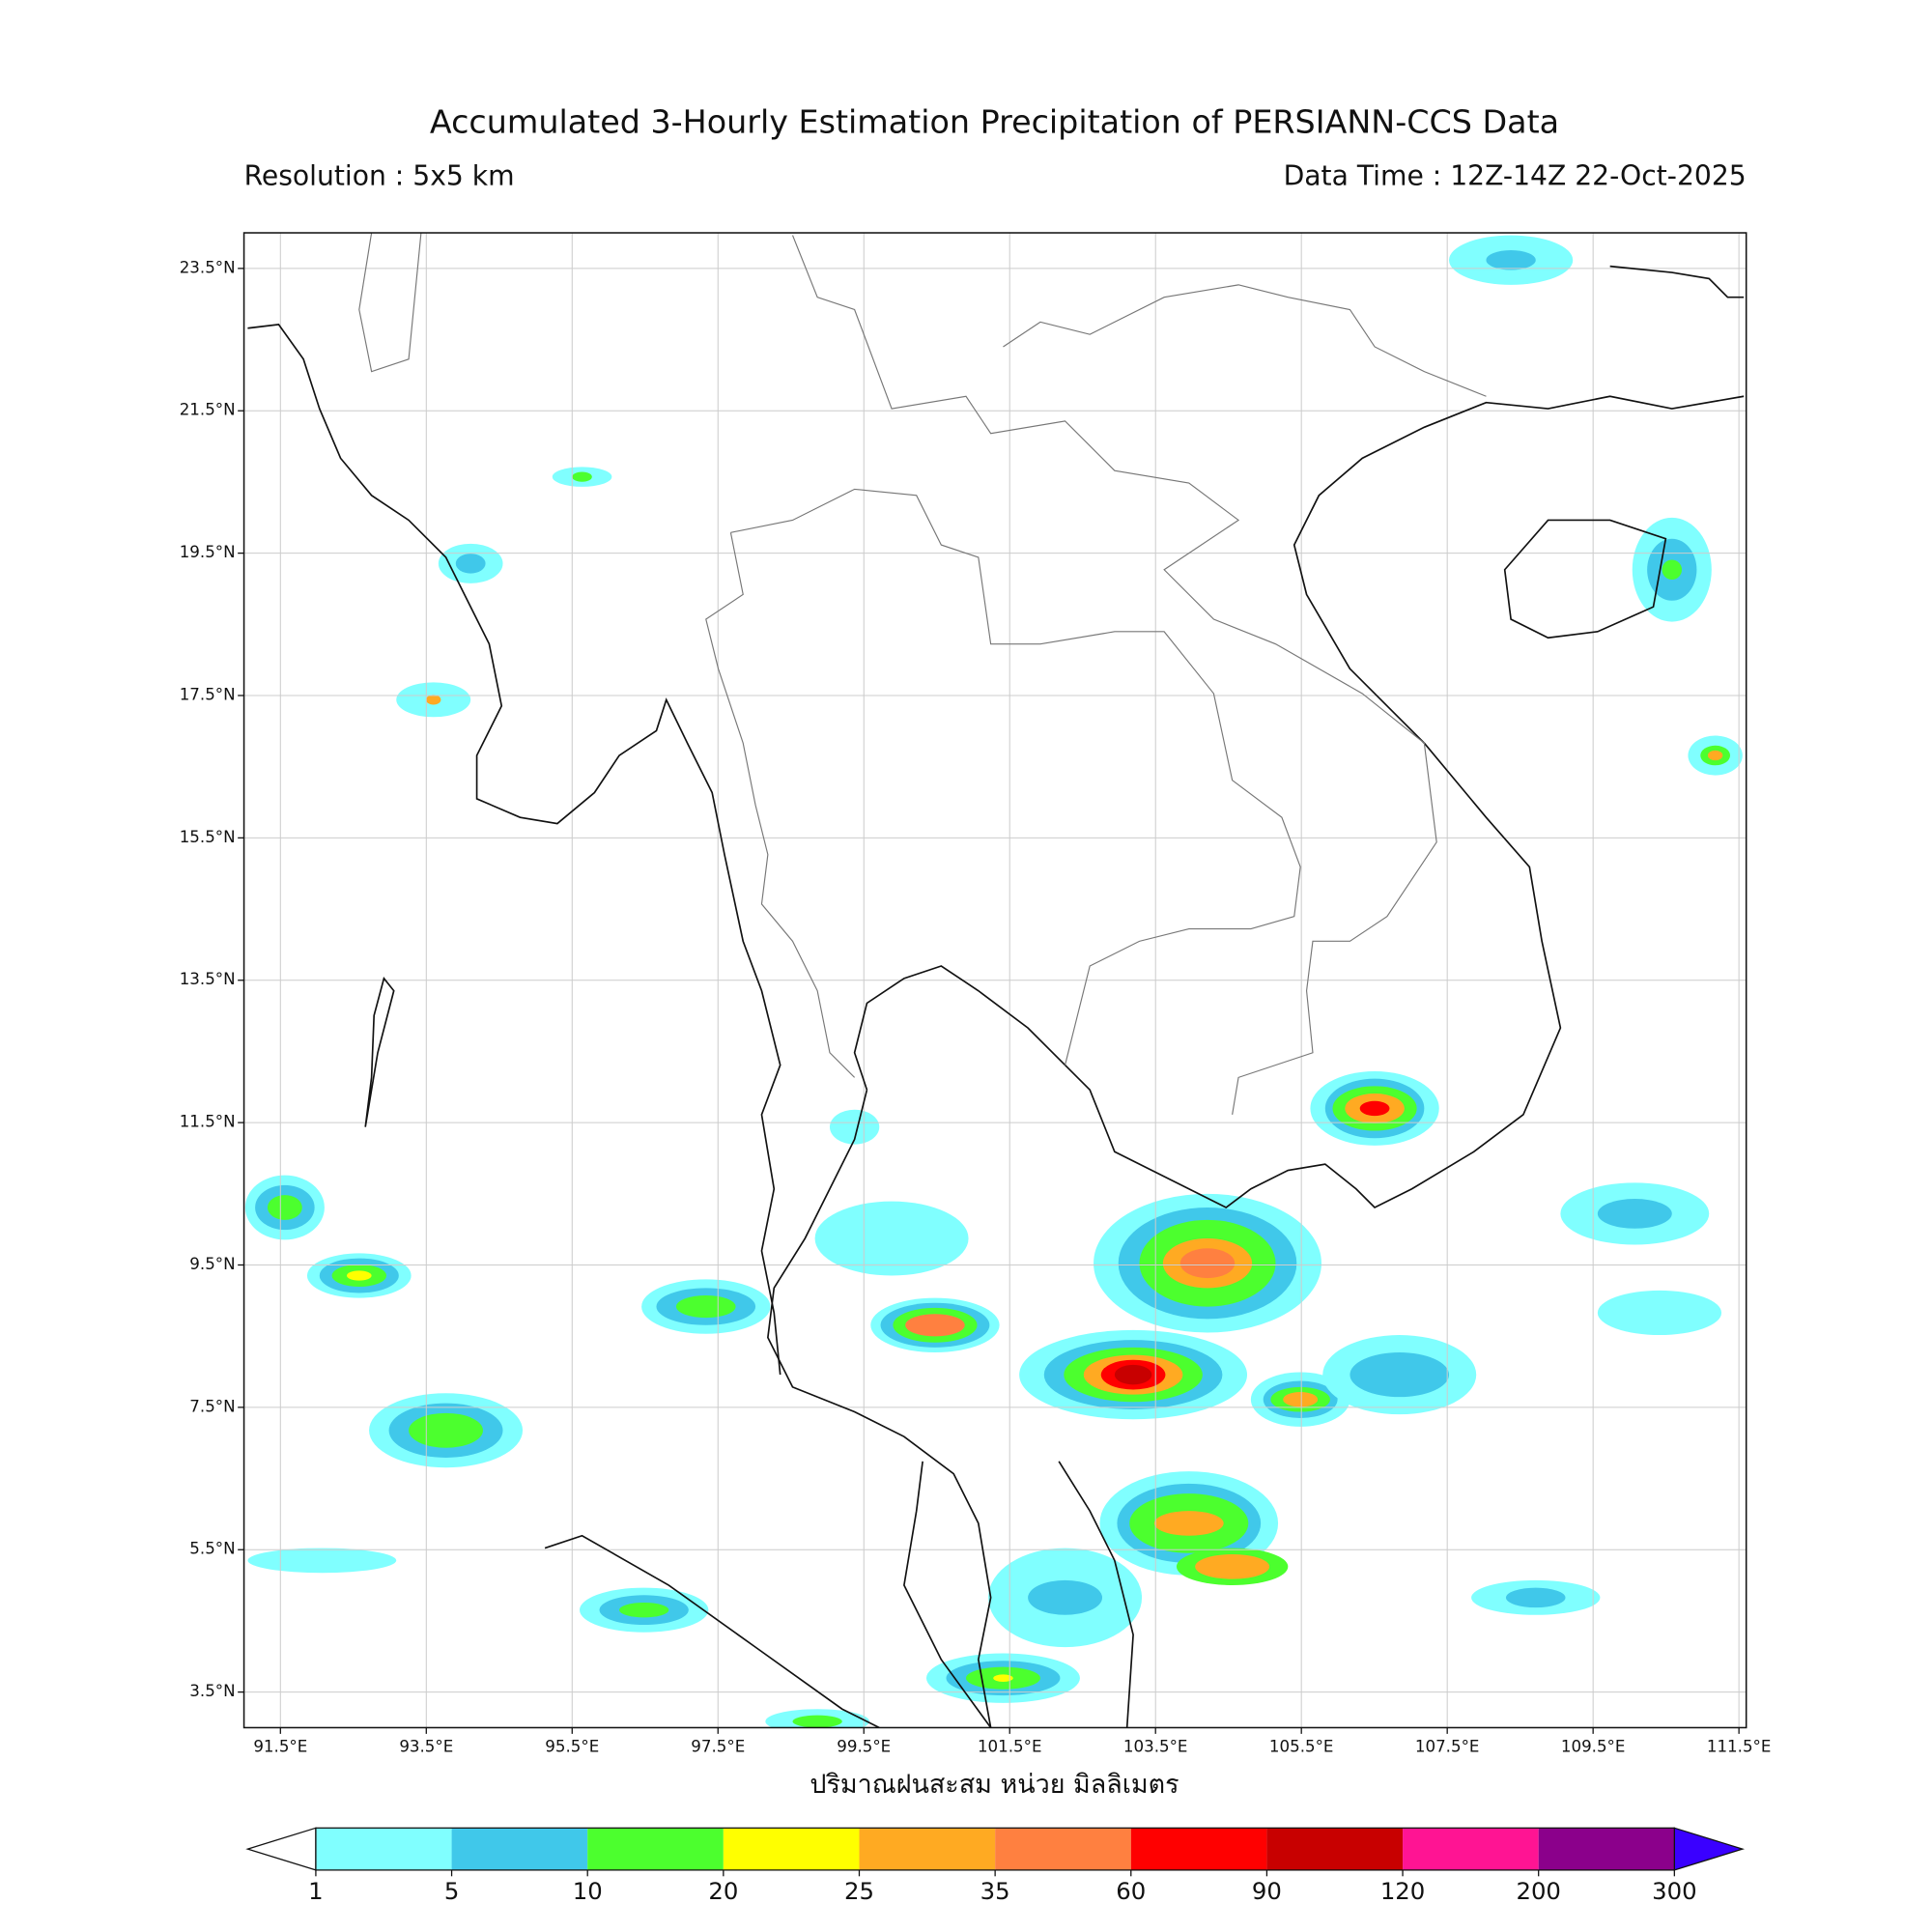 The image size is (1932, 1932). I want to click on lat-tick-label: 19.5°N, so click(208, 552).